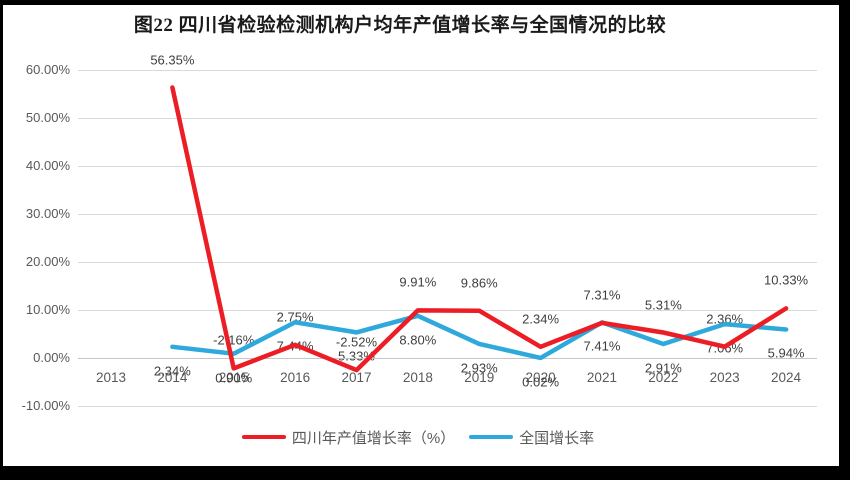 The image size is (850, 480). I want to click on x-axis-label-2022: 2022, so click(663, 377).